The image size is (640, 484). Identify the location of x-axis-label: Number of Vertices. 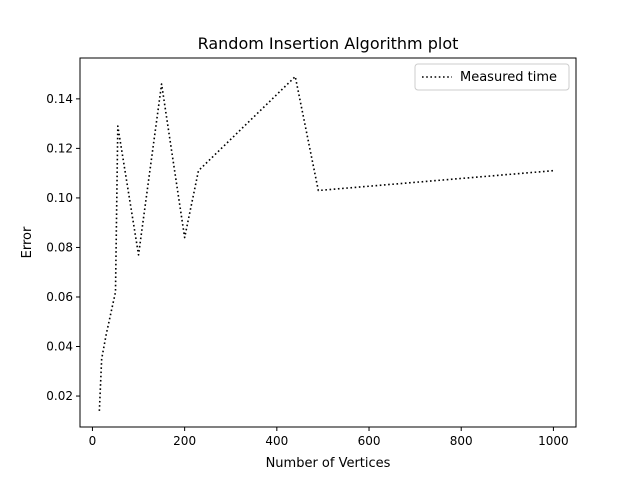
(328, 463).